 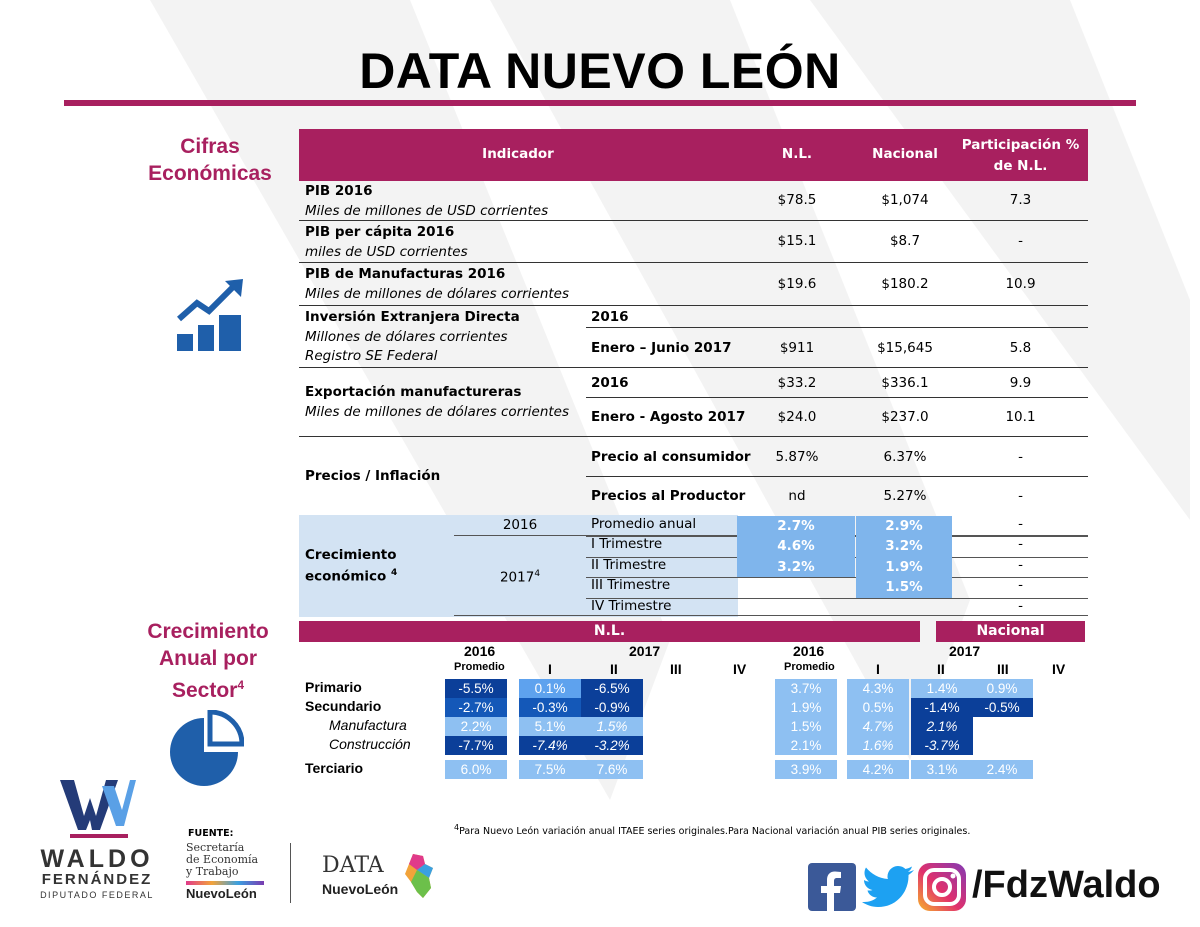 I want to click on ied-part: 5.8, so click(x=1020, y=348).